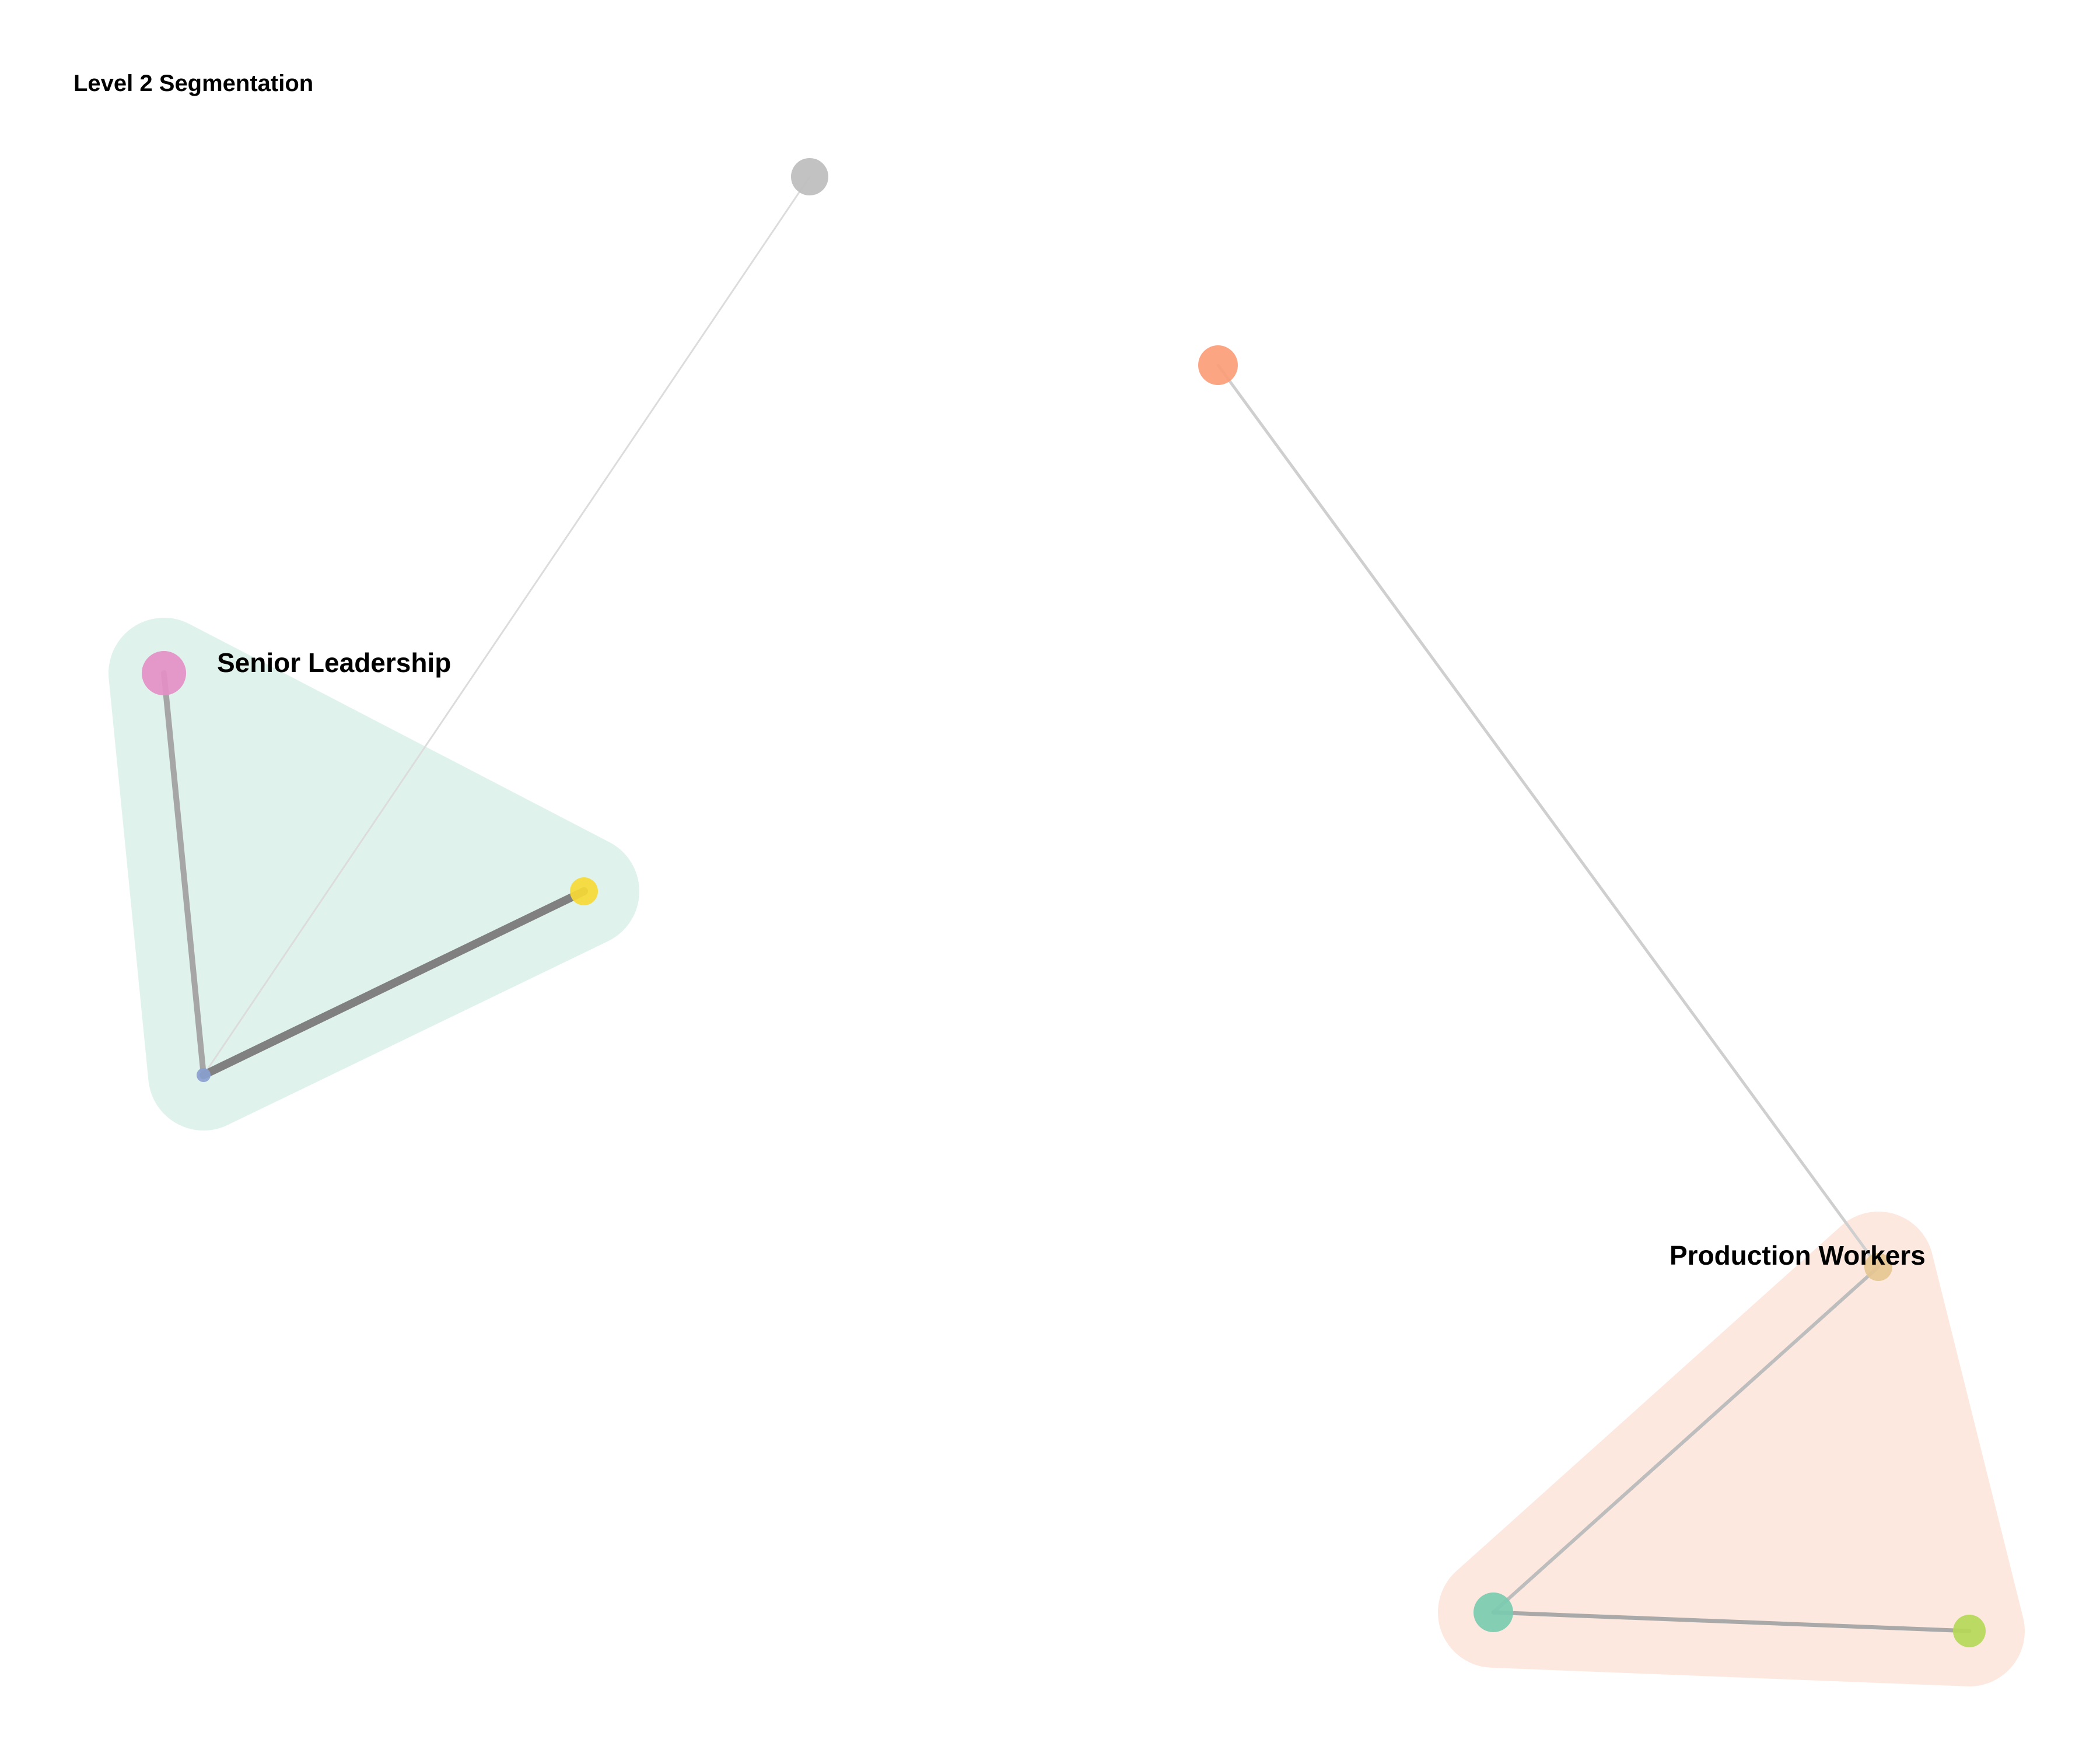  Describe the element at coordinates (1878, 1267) in the screenshot. I see `node-tan` at that location.